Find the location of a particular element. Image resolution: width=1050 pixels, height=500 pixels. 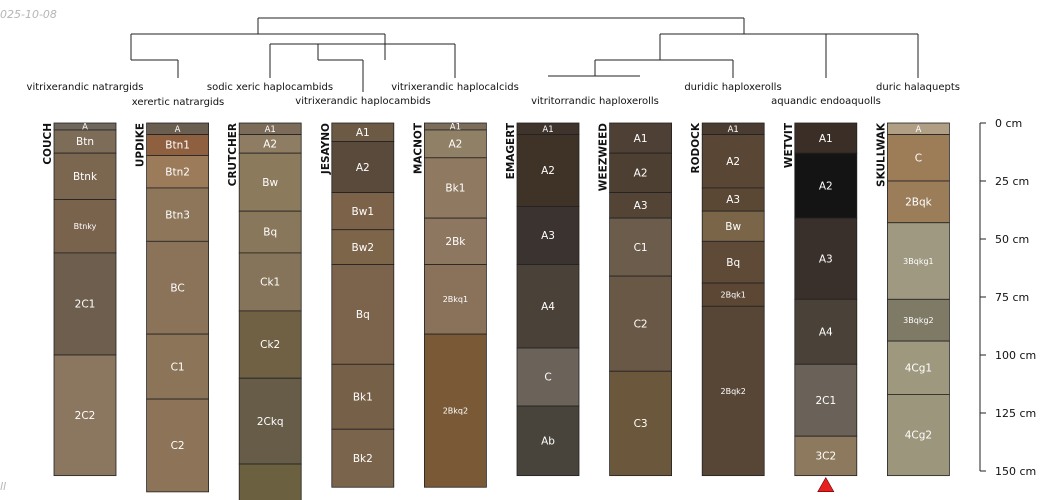

profile-rodock: A1 A2 A3 Bw Bq 2Bqk1 2Bqk2 RODOCK is located at coordinates (727, 299).